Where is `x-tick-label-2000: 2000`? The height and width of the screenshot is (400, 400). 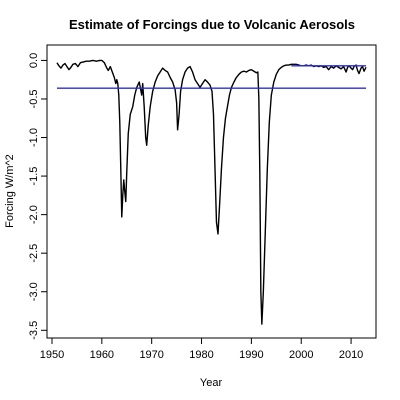 x-tick-label-2000: 2000 is located at coordinates (301, 355).